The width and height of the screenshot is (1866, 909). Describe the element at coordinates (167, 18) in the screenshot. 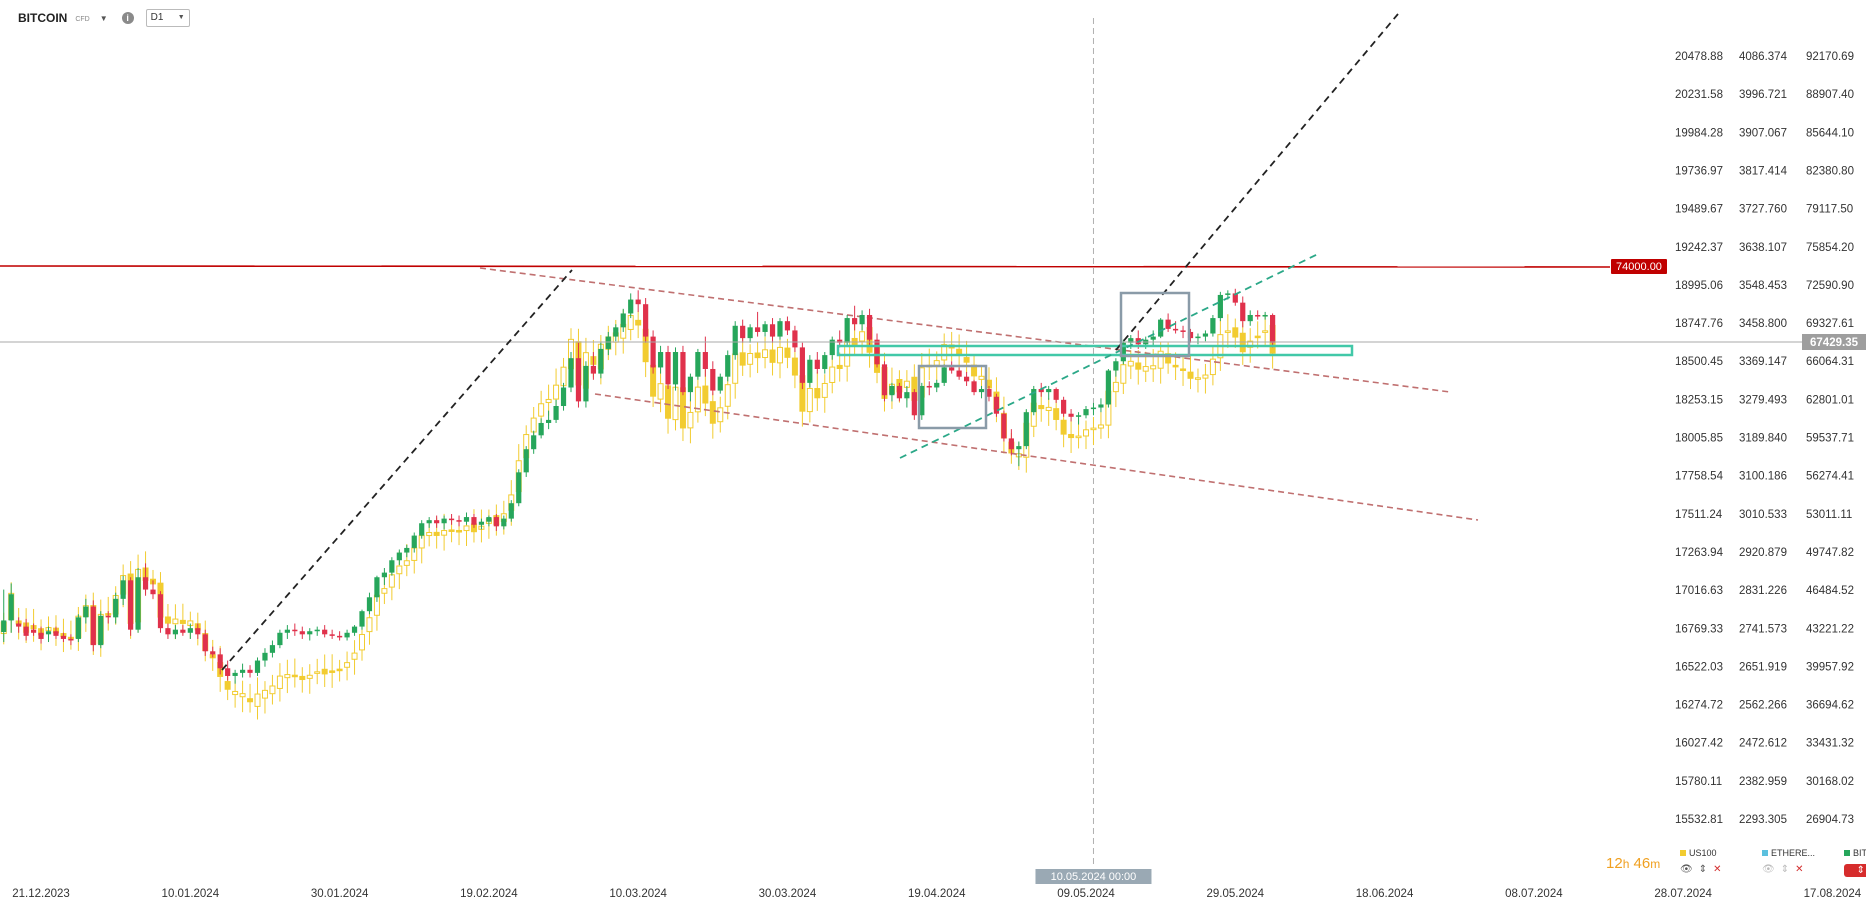

I see `timeframe-select: D1 ▼` at that location.